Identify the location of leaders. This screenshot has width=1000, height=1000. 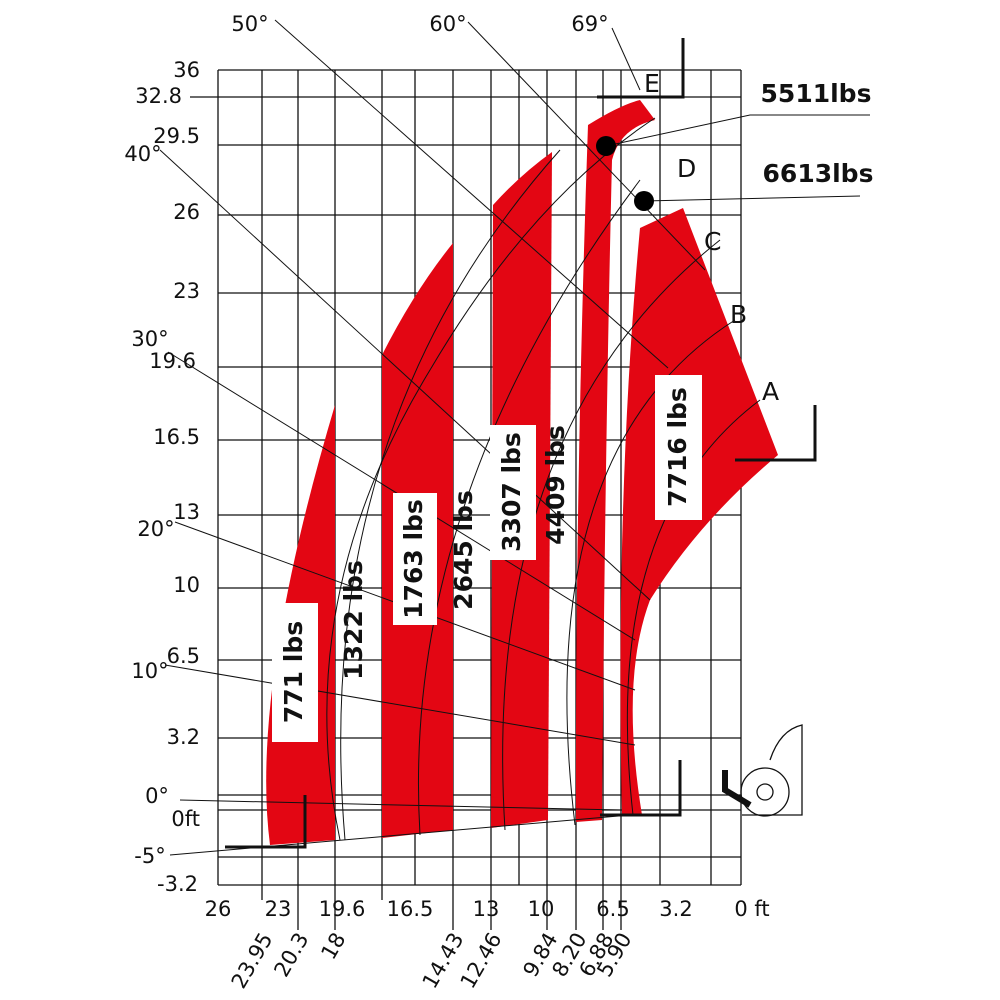
(737, 158).